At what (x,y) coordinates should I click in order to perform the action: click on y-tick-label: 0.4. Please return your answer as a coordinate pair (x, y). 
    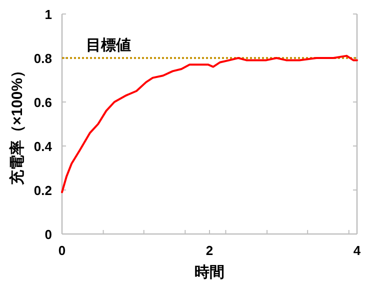
    Looking at the image, I should click on (43, 146).